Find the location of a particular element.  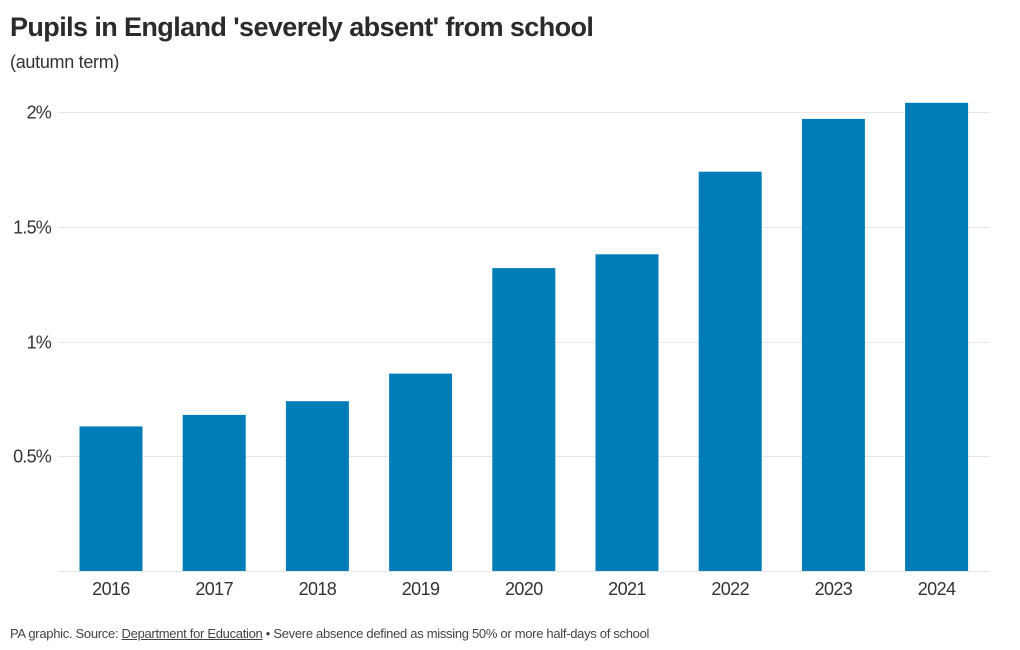

x-tick-label: 2019 is located at coordinates (421, 589).